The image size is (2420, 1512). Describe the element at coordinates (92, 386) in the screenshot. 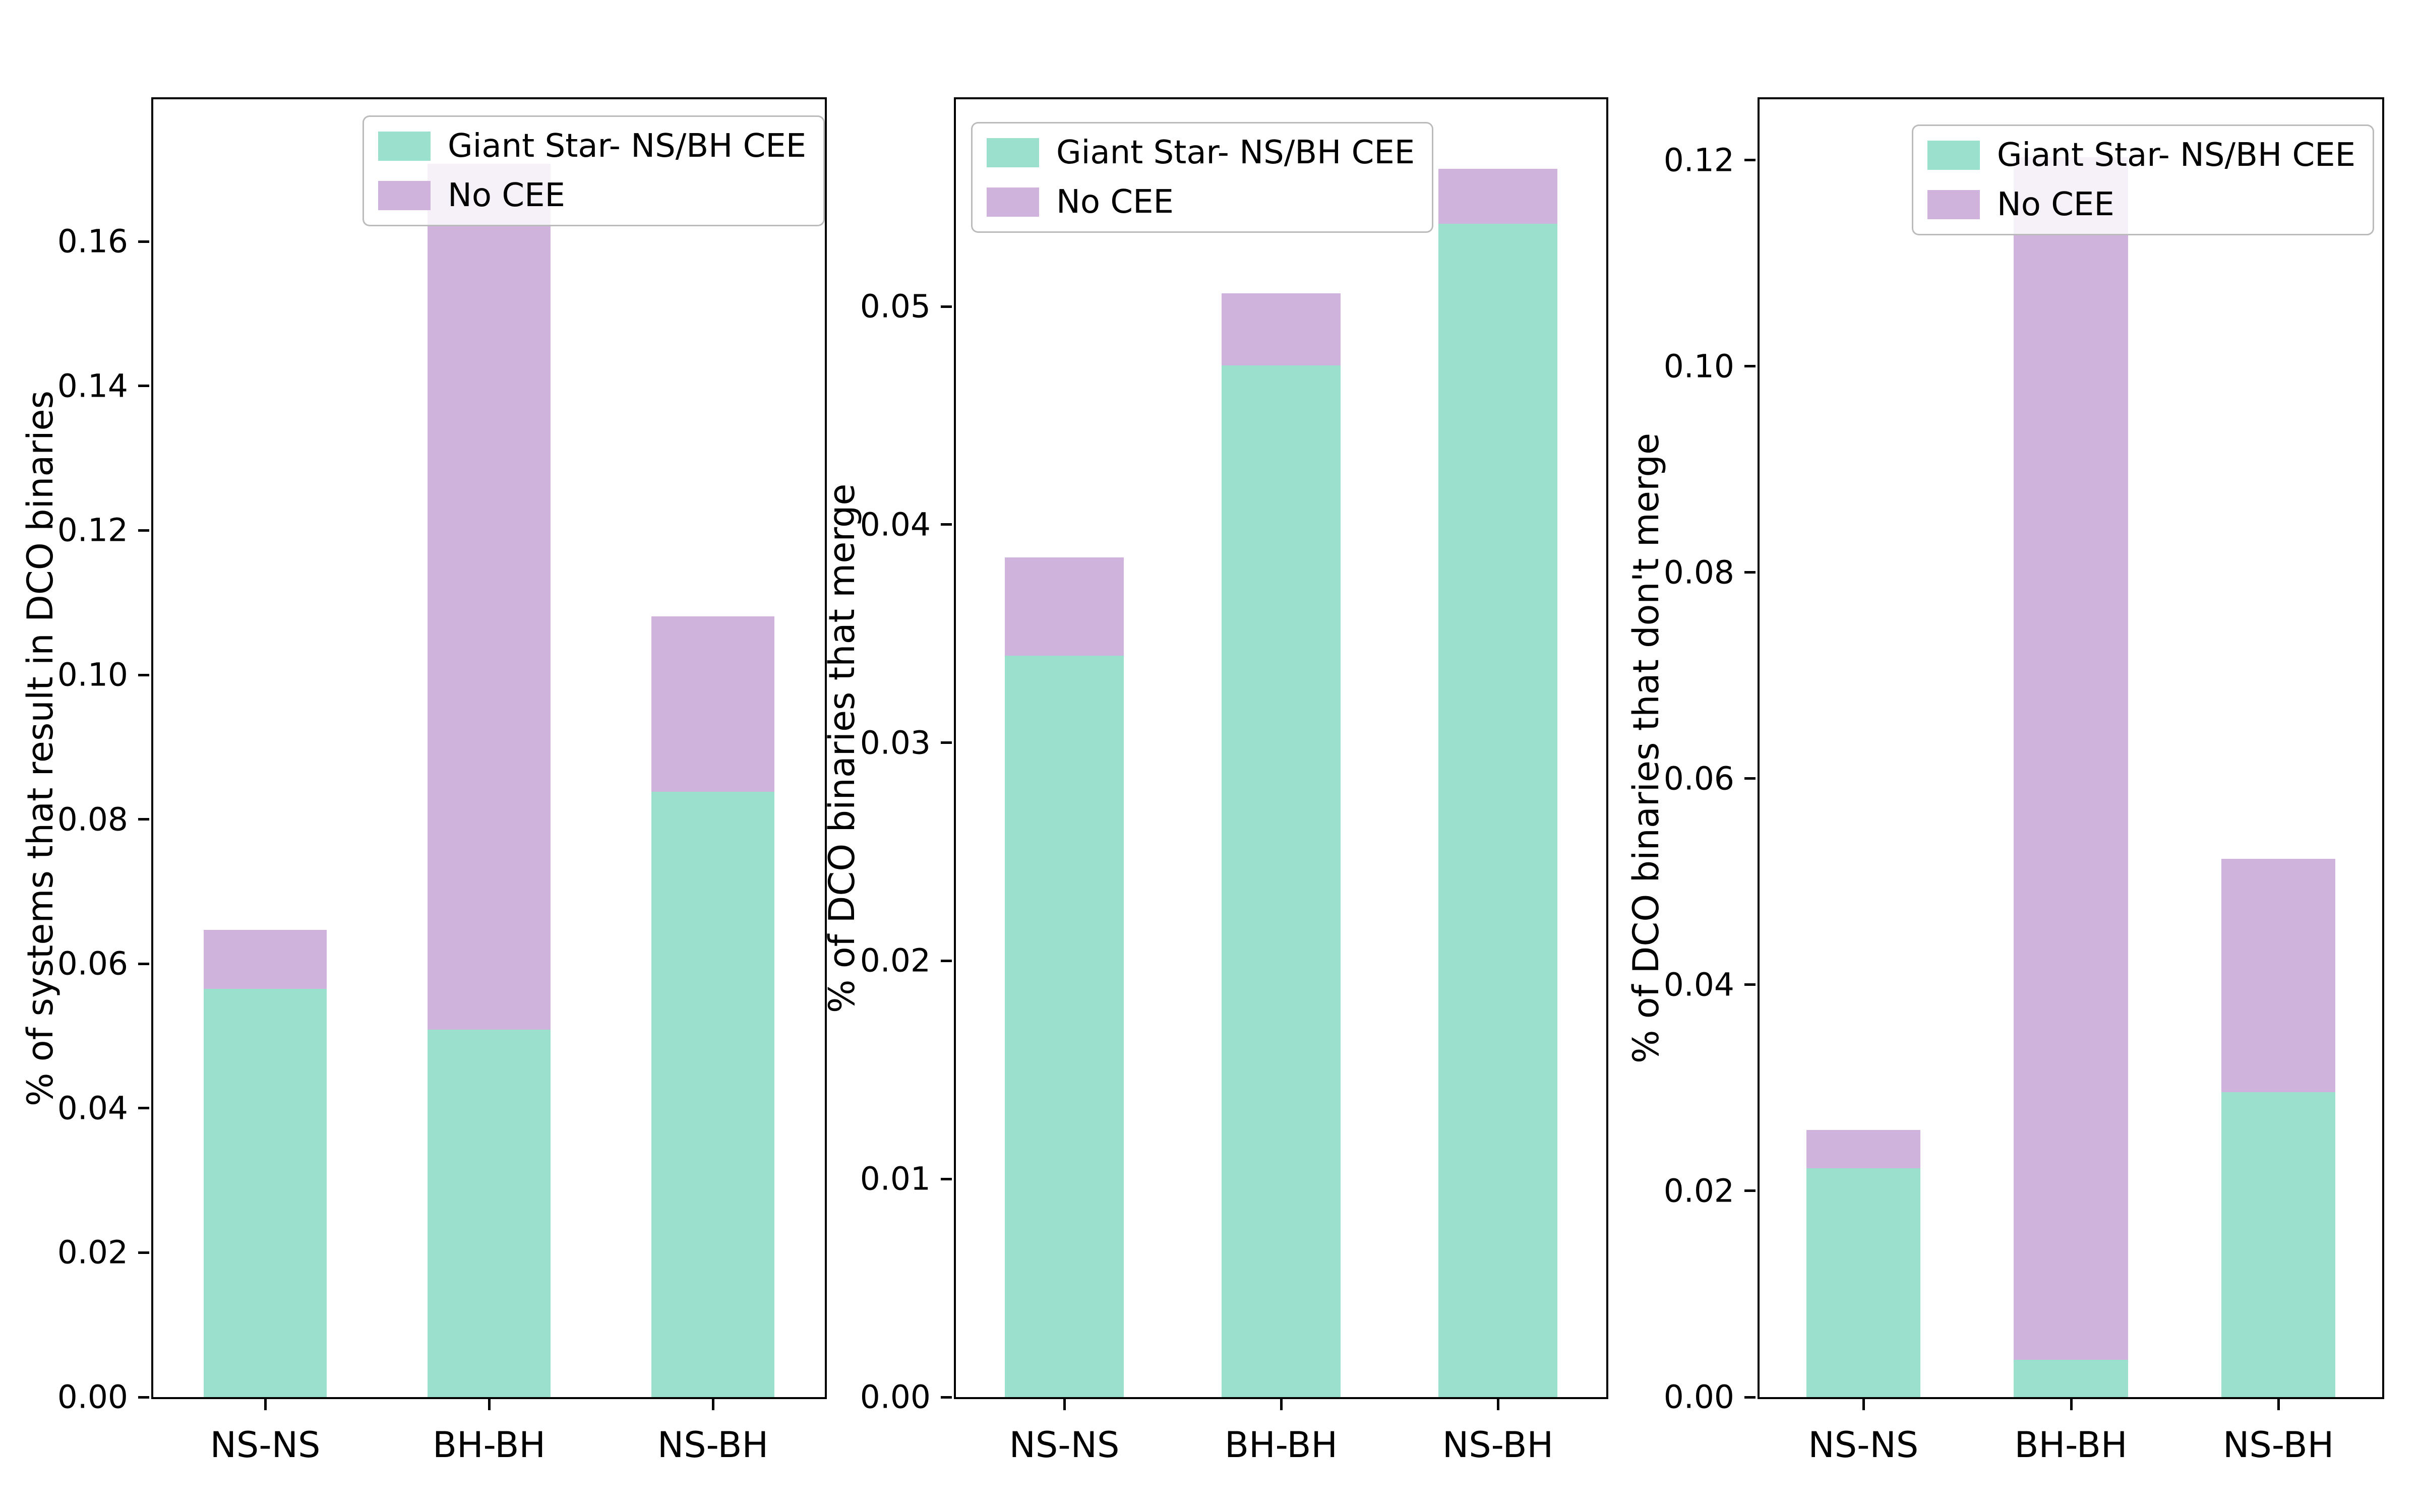

I see `y-tick-label: 0.14` at that location.